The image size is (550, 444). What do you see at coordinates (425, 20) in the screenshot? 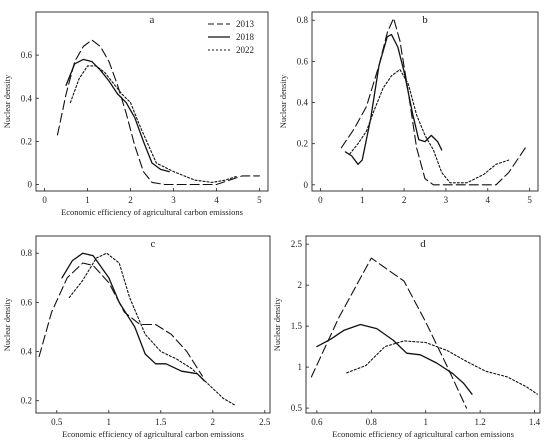
I see `panel-letter: b` at bounding box center [425, 20].